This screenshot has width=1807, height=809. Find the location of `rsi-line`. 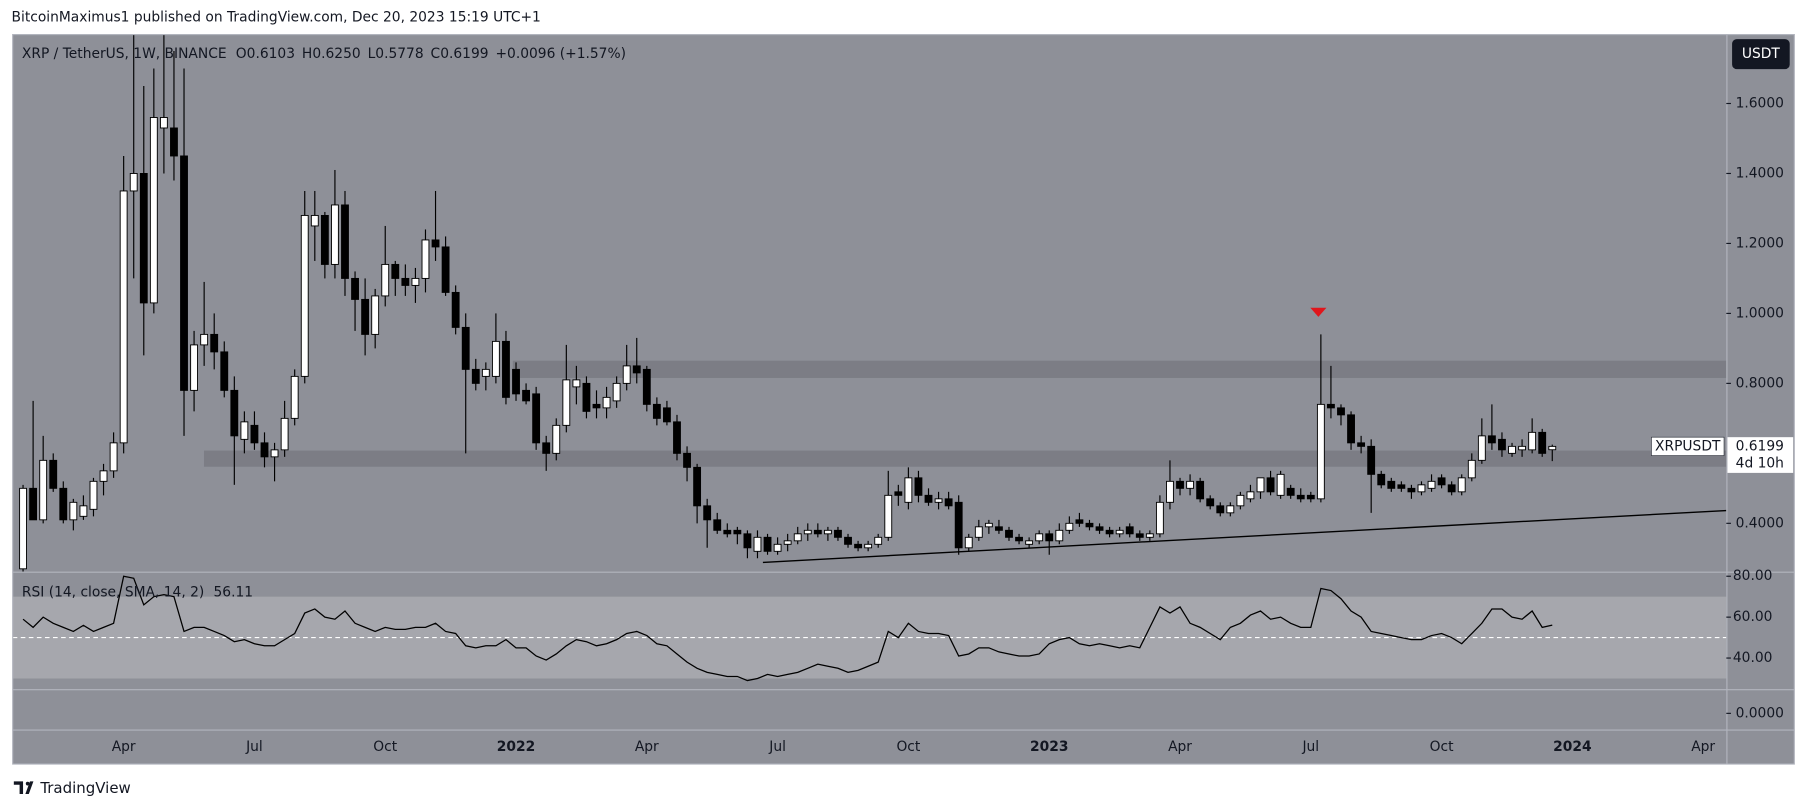

rsi-line is located at coordinates (787, 628).